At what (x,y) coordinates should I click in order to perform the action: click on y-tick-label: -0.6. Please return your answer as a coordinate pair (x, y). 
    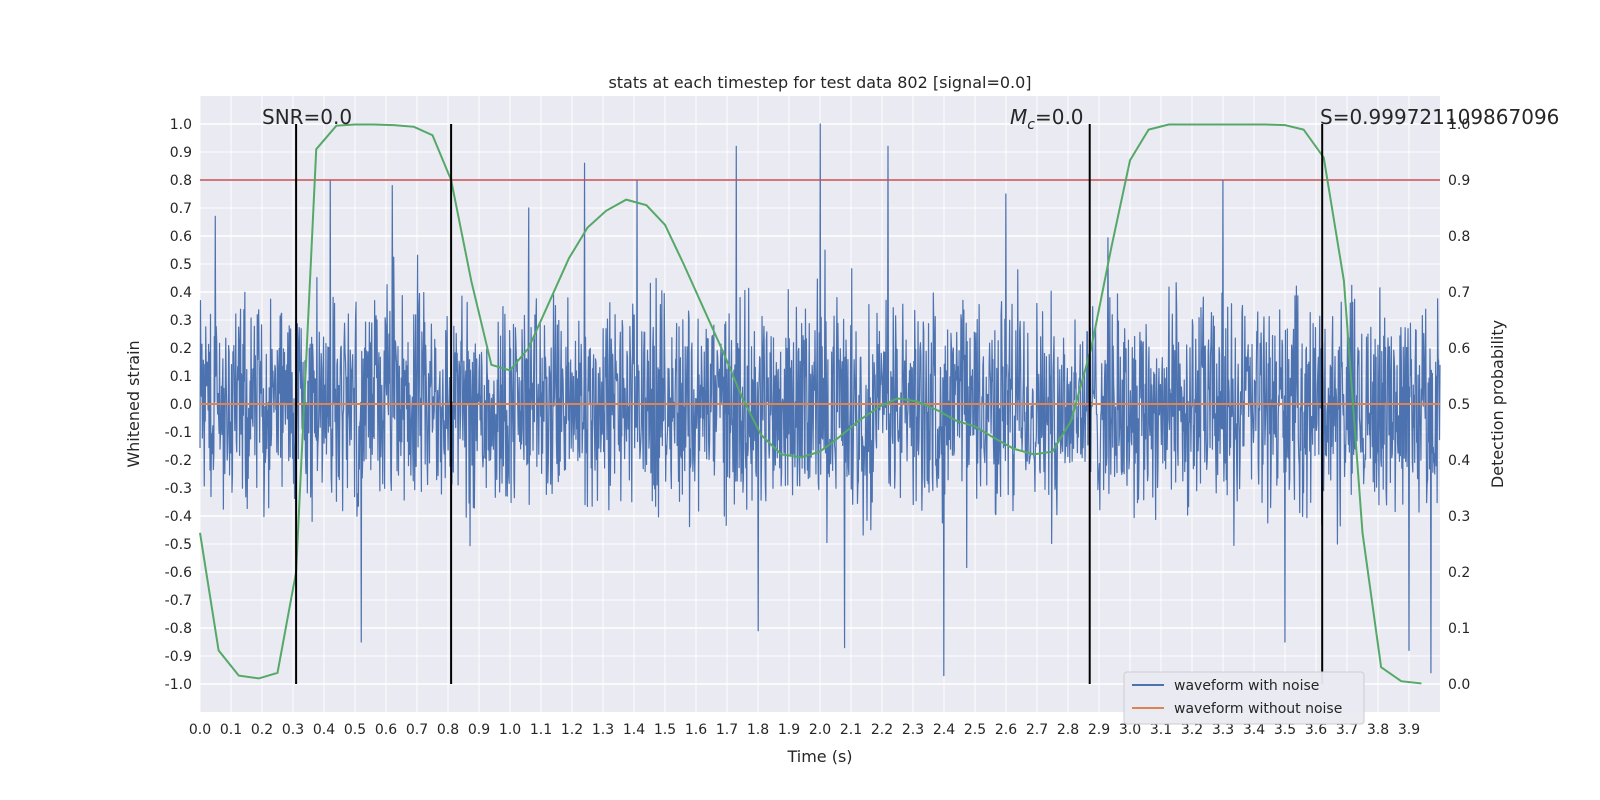
    Looking at the image, I should click on (178, 573).